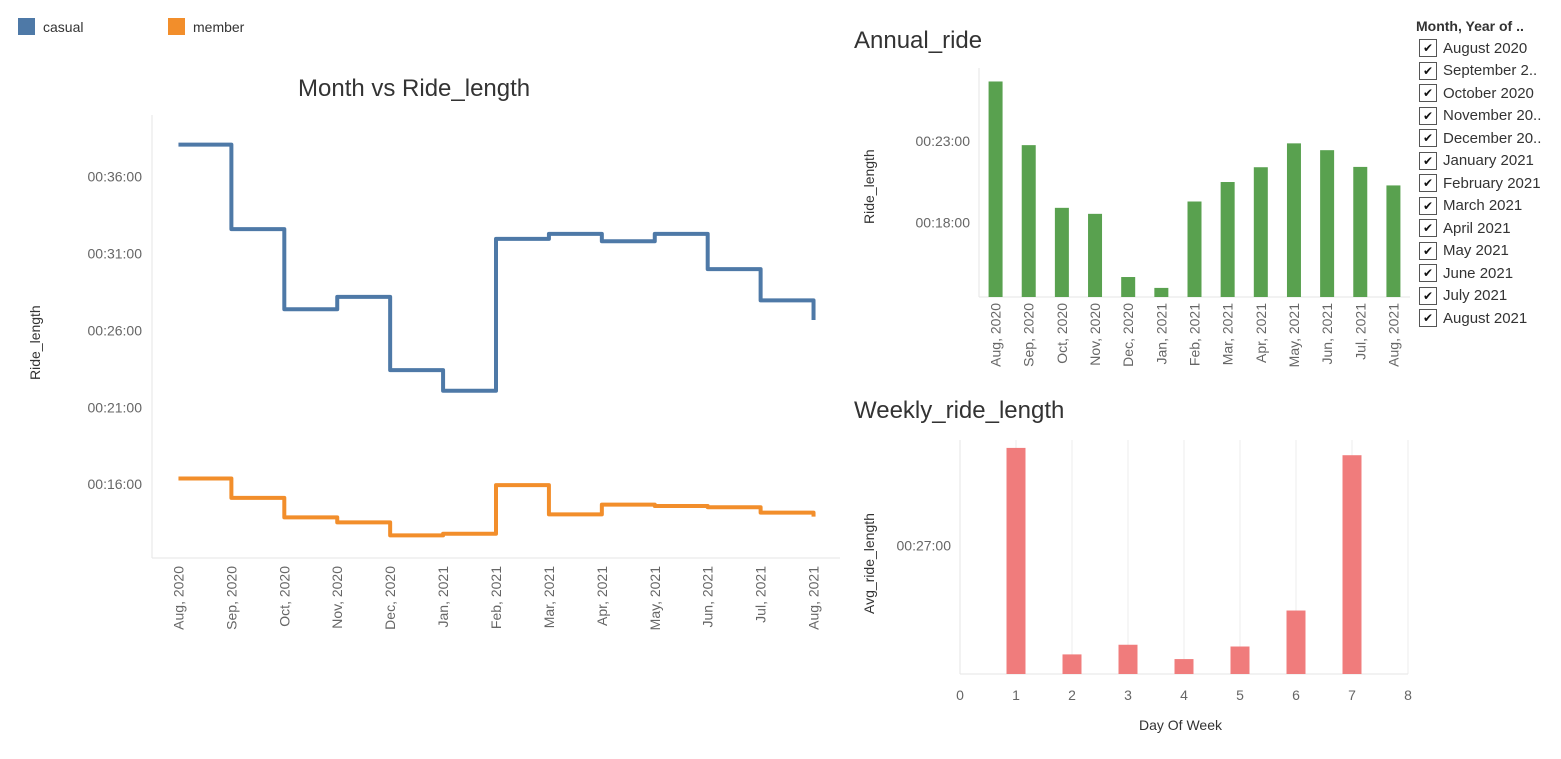  I want to click on filter-option: ✔ July 2021, so click(1488, 296).